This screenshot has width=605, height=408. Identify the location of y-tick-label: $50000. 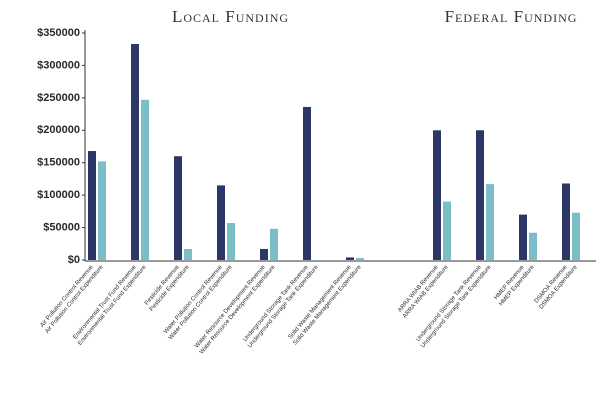
(61, 227).